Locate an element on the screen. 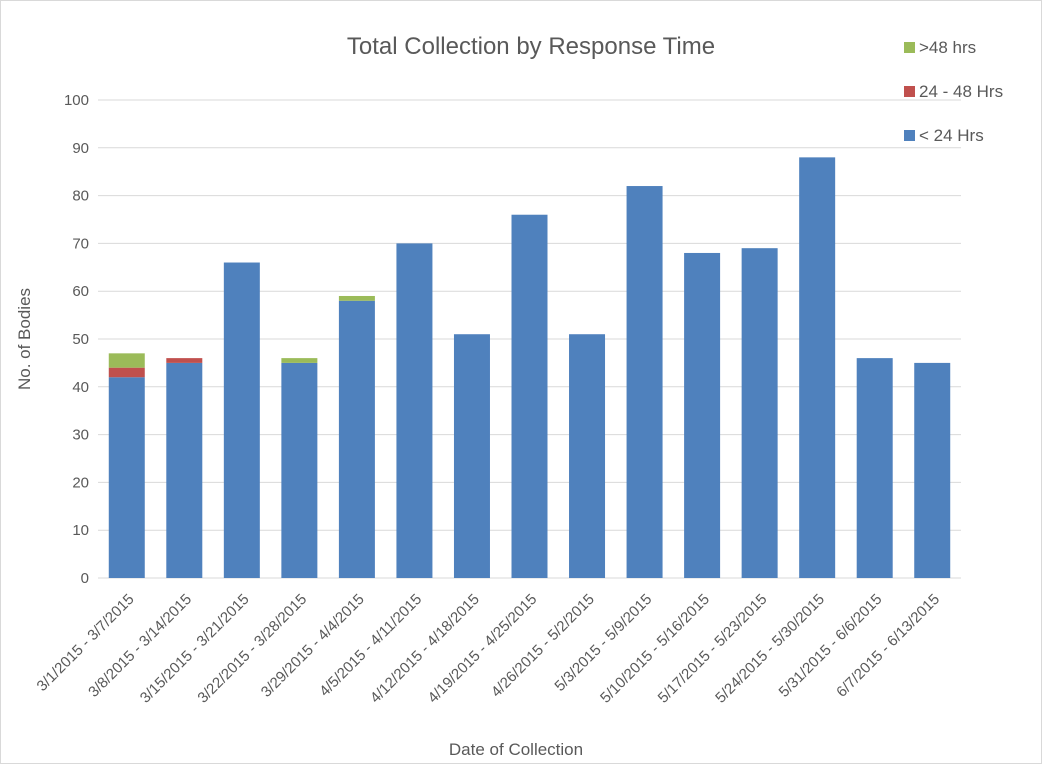 The width and height of the screenshot is (1042, 764). y-tick-label: 100 is located at coordinates (76, 100).